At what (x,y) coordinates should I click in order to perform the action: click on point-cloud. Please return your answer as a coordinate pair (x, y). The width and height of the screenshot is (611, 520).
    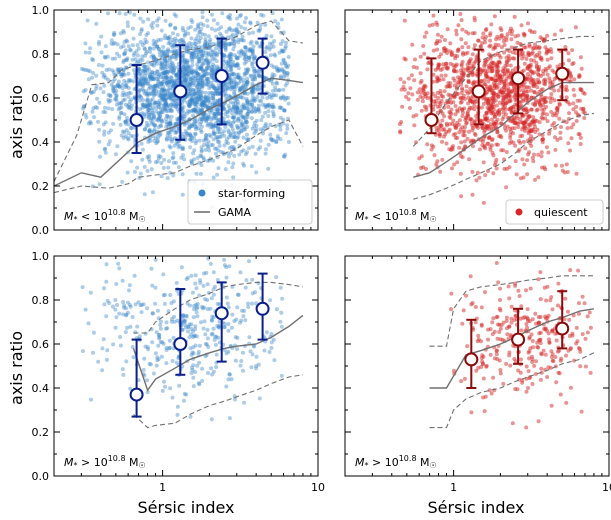
    Looking at the image, I should click on (492, 113).